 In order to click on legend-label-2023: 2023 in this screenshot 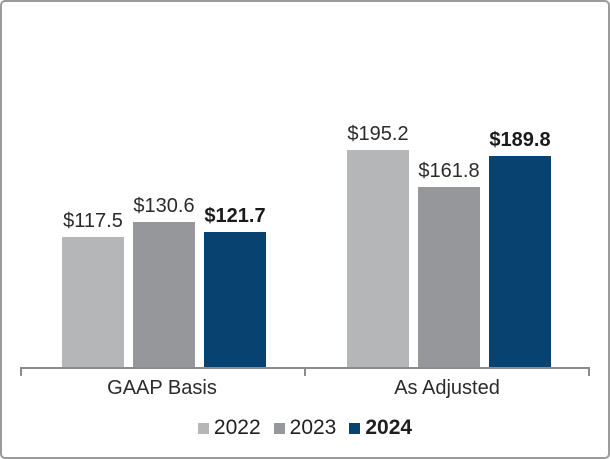, I will do `click(313, 427)`.